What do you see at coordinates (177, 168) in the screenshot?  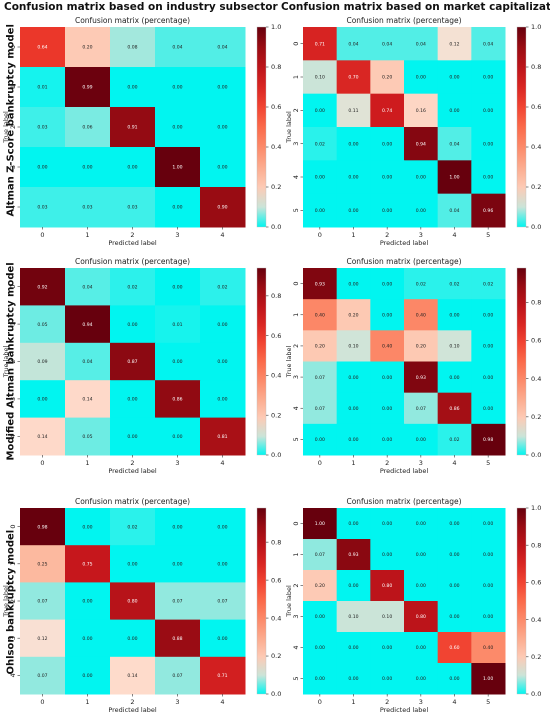 I see `cell-value-label: 1.00` at bounding box center [177, 168].